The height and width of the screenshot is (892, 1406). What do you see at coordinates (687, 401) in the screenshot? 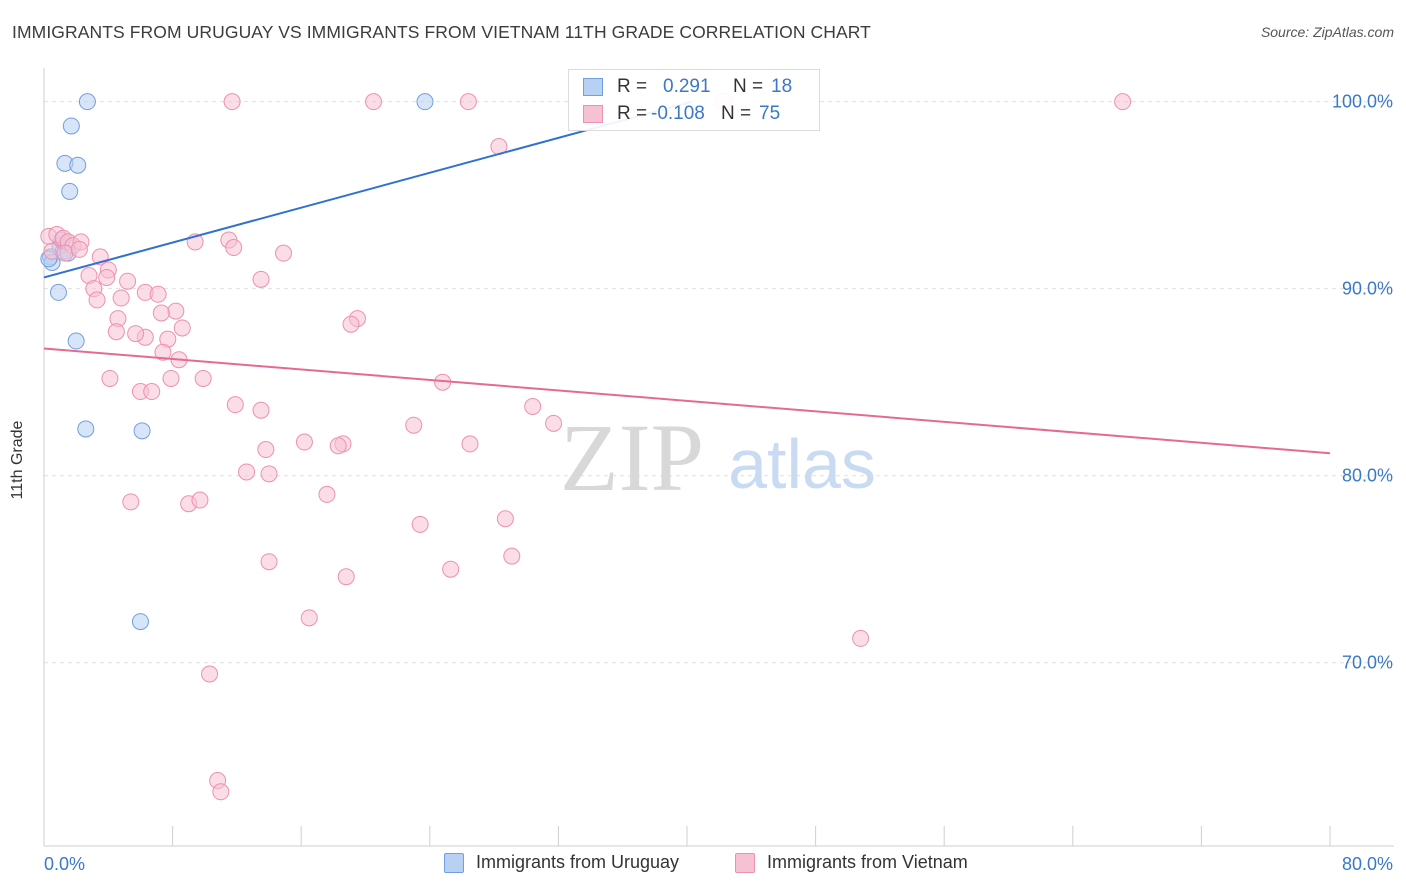
I see `trend-line-vietnam` at bounding box center [687, 401].